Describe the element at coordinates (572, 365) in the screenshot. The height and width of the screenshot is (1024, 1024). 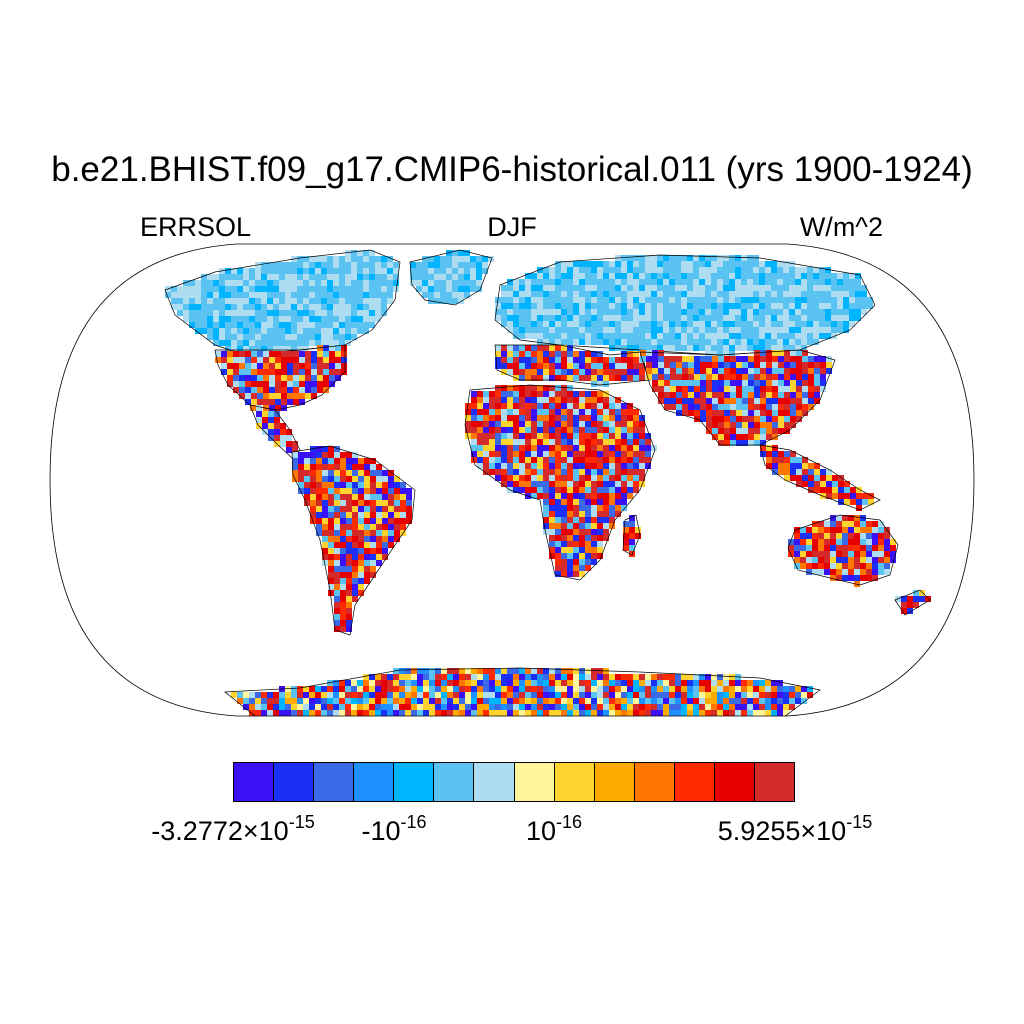
I see `region-europe-south` at that location.